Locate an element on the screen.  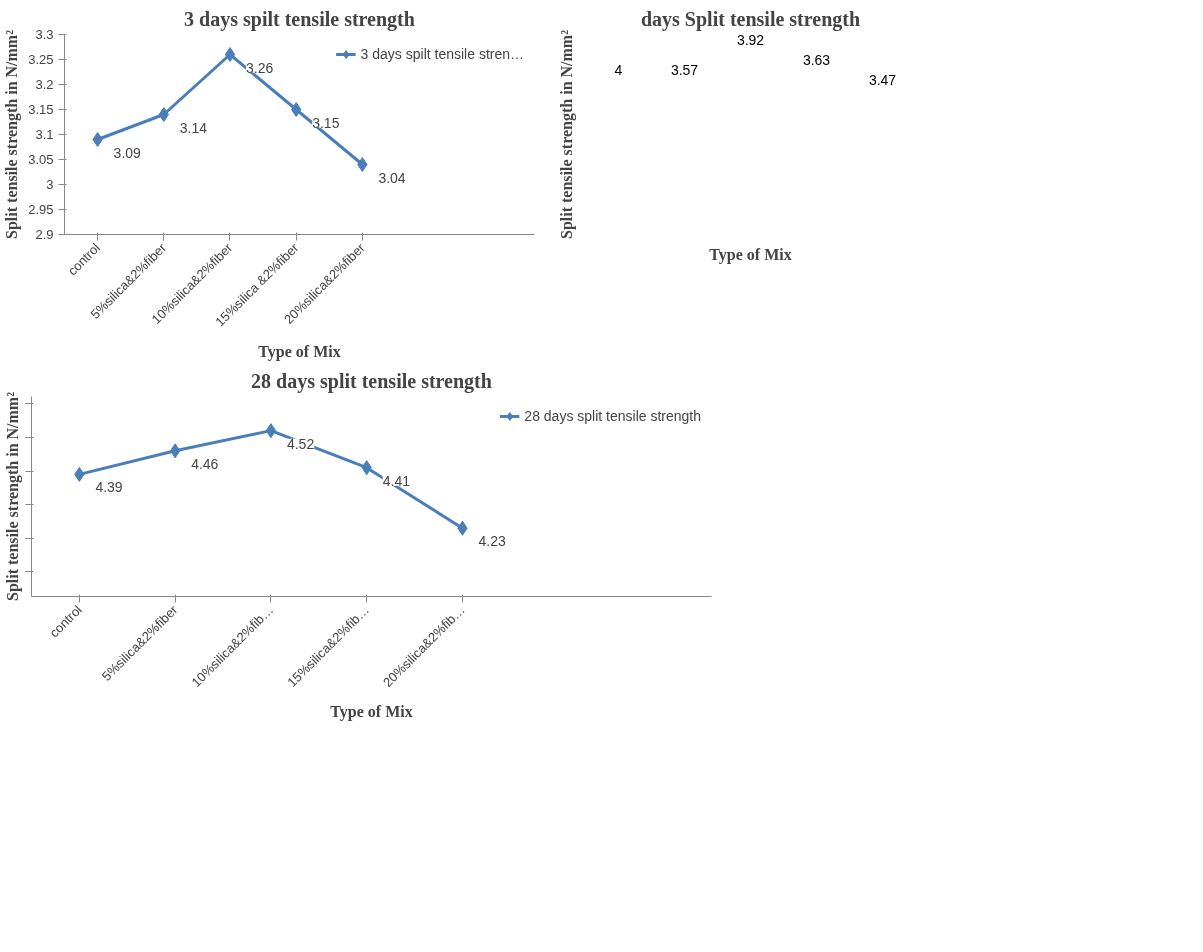
data-label: 4.23 is located at coordinates (492, 541).